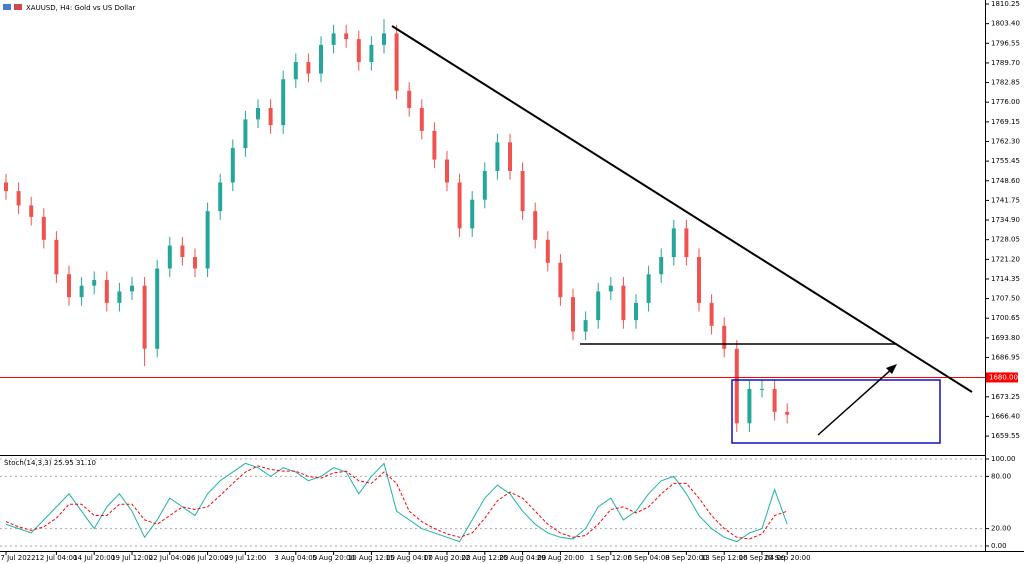  What do you see at coordinates (1005, 436) in the screenshot?
I see `y-tick-label: 1659.55` at bounding box center [1005, 436].